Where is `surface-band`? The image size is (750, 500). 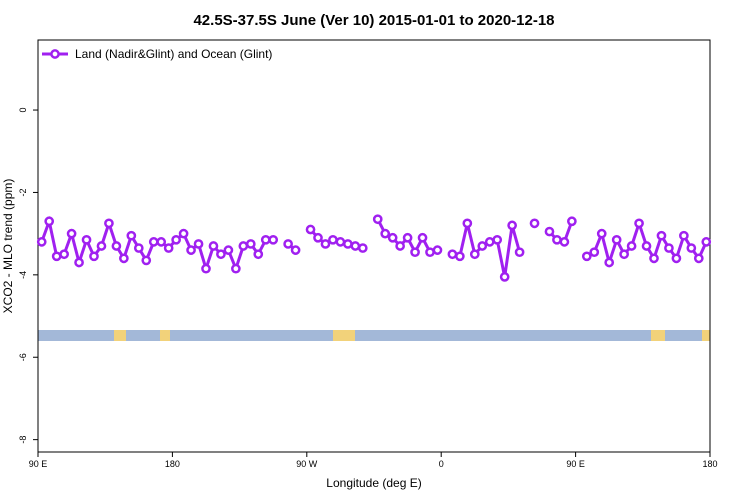 surface-band is located at coordinates (374, 335).